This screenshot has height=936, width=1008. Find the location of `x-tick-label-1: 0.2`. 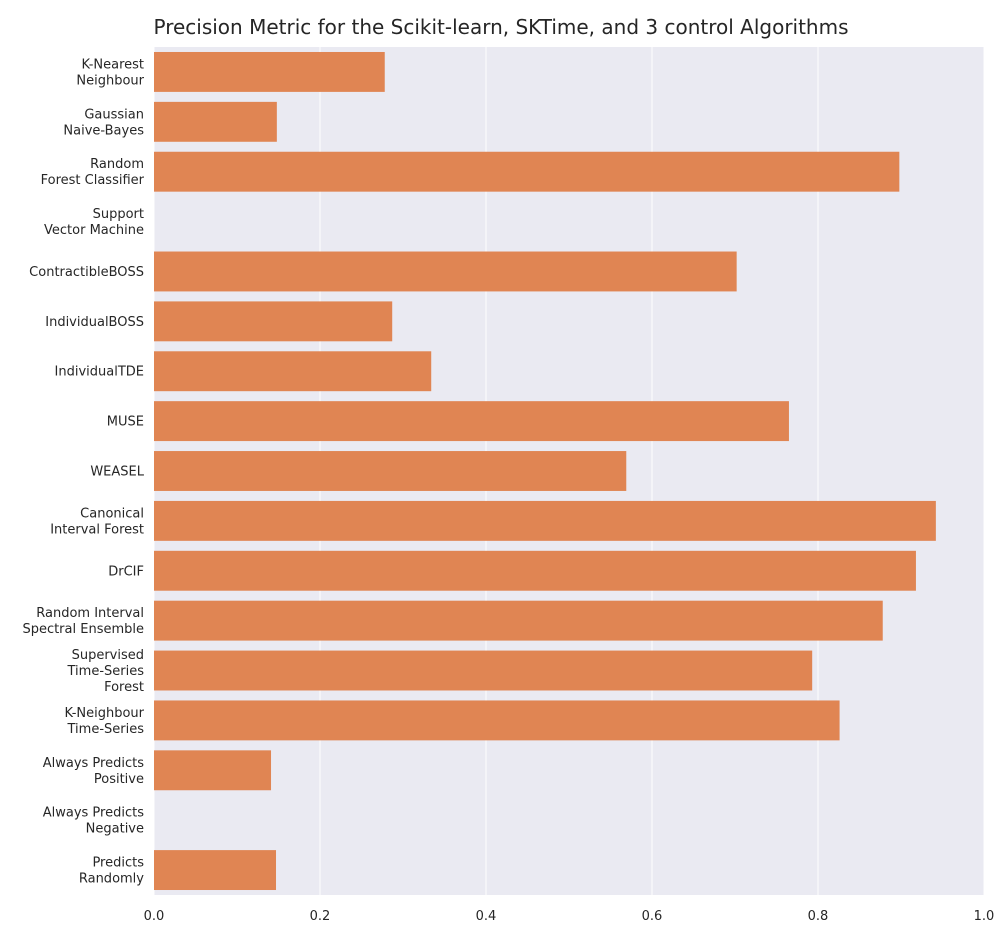

x-tick-label-1: 0.2 is located at coordinates (320, 916).